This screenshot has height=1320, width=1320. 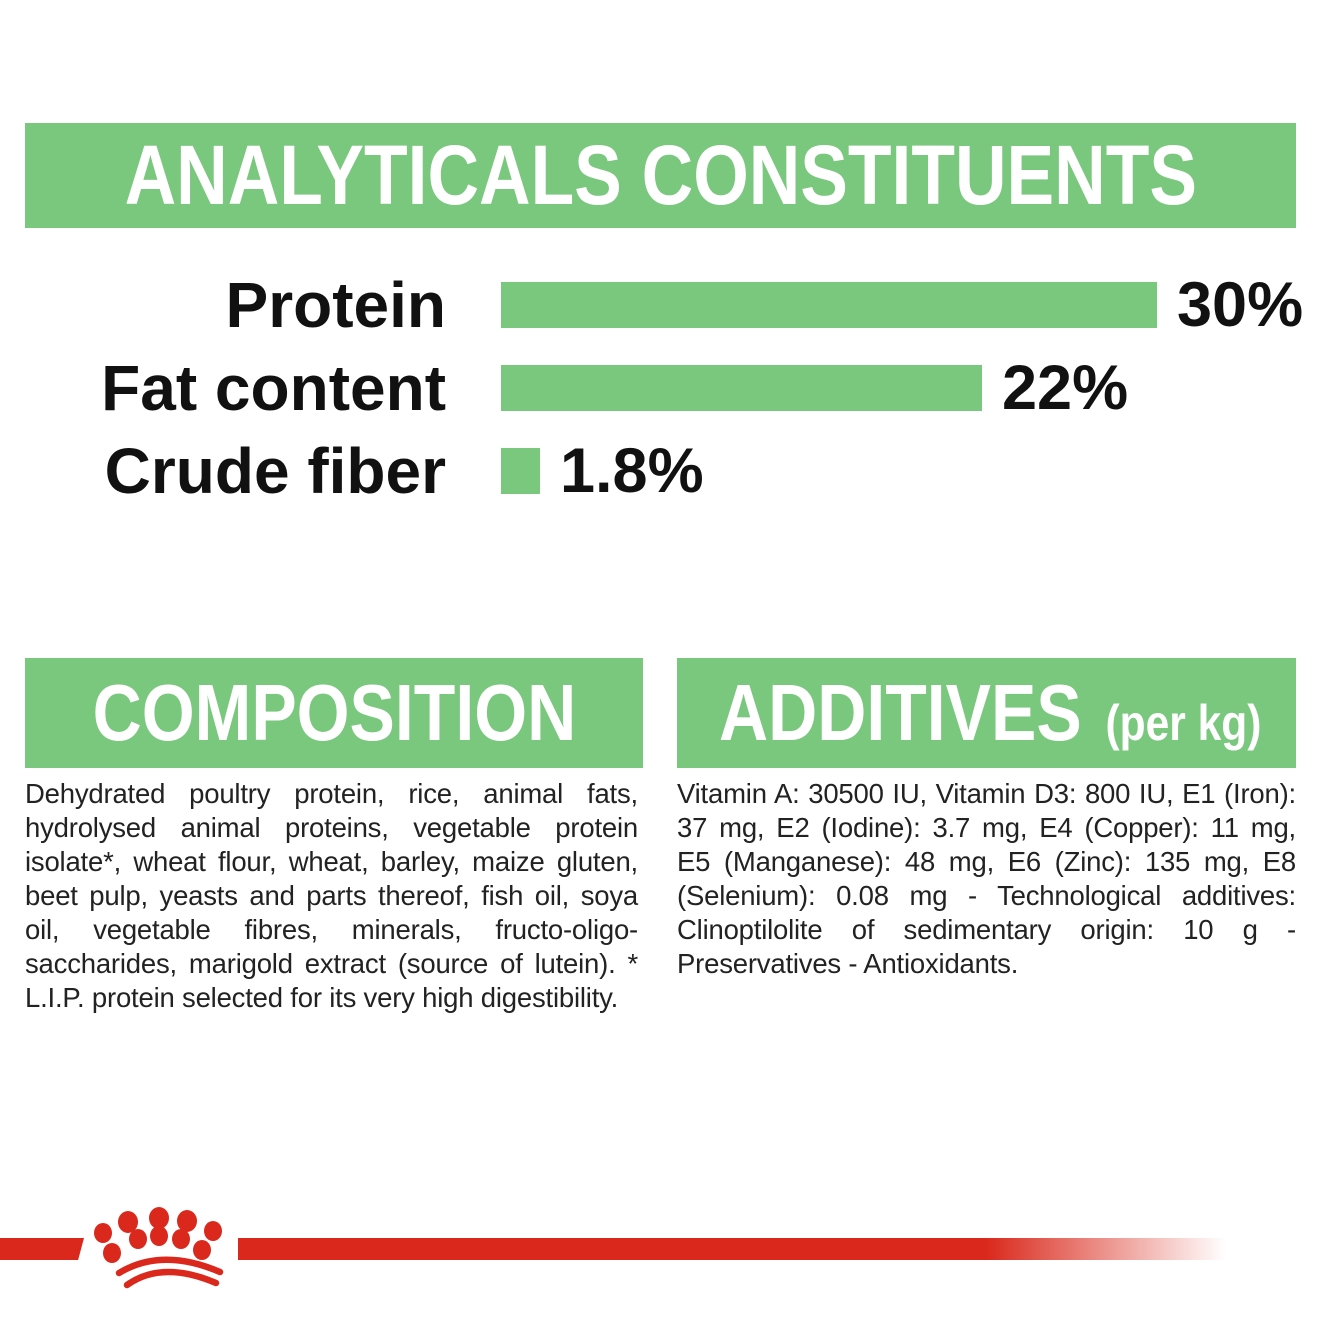 What do you see at coordinates (741, 388) in the screenshot?
I see `fat-bar` at bounding box center [741, 388].